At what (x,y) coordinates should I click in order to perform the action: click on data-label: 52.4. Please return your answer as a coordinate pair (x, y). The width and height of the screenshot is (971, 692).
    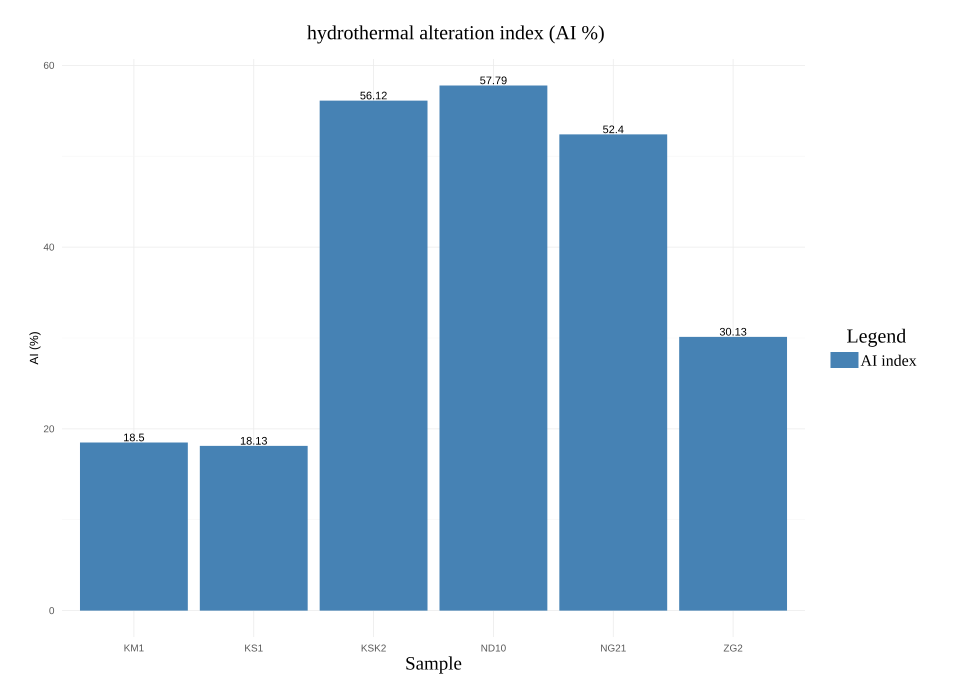
    Looking at the image, I should click on (613, 129).